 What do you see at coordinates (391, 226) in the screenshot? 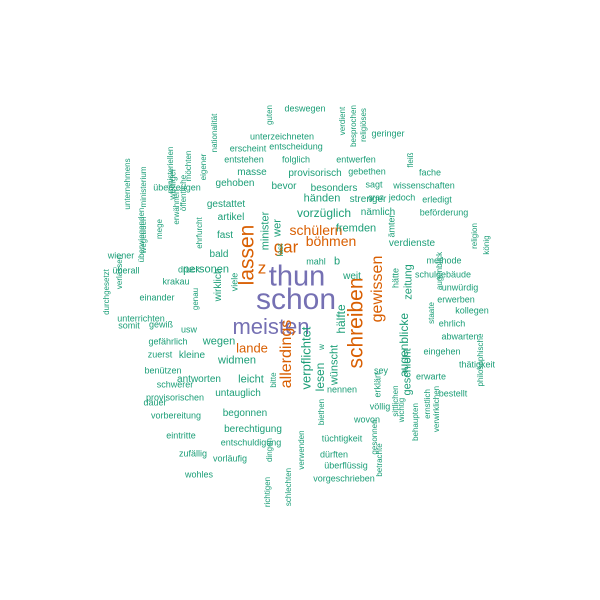
I see `word-129: ämter` at bounding box center [391, 226].